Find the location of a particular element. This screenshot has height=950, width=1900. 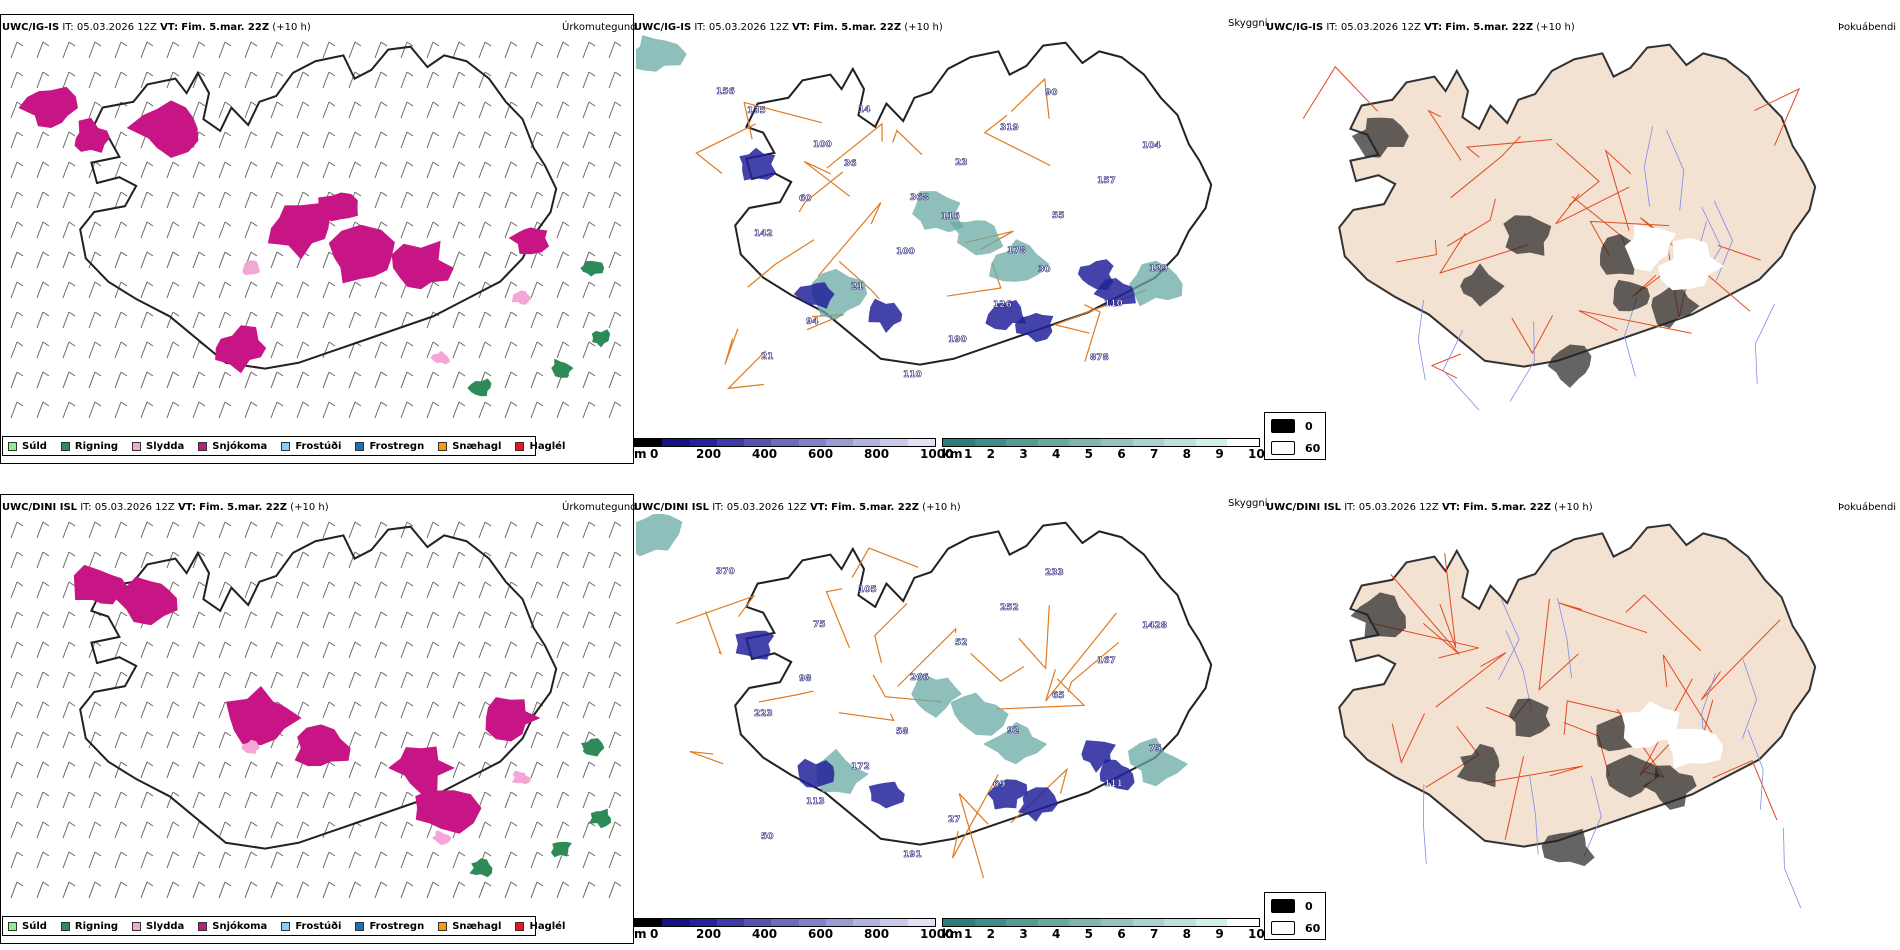

cloudbase-value-label: 1428 is located at coordinates (1154, 626).